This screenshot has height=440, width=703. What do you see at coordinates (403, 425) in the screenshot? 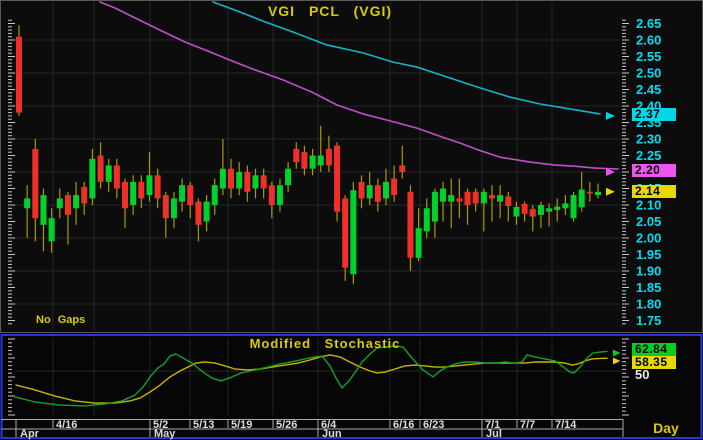
I see `date-label: 6/16` at bounding box center [403, 425].